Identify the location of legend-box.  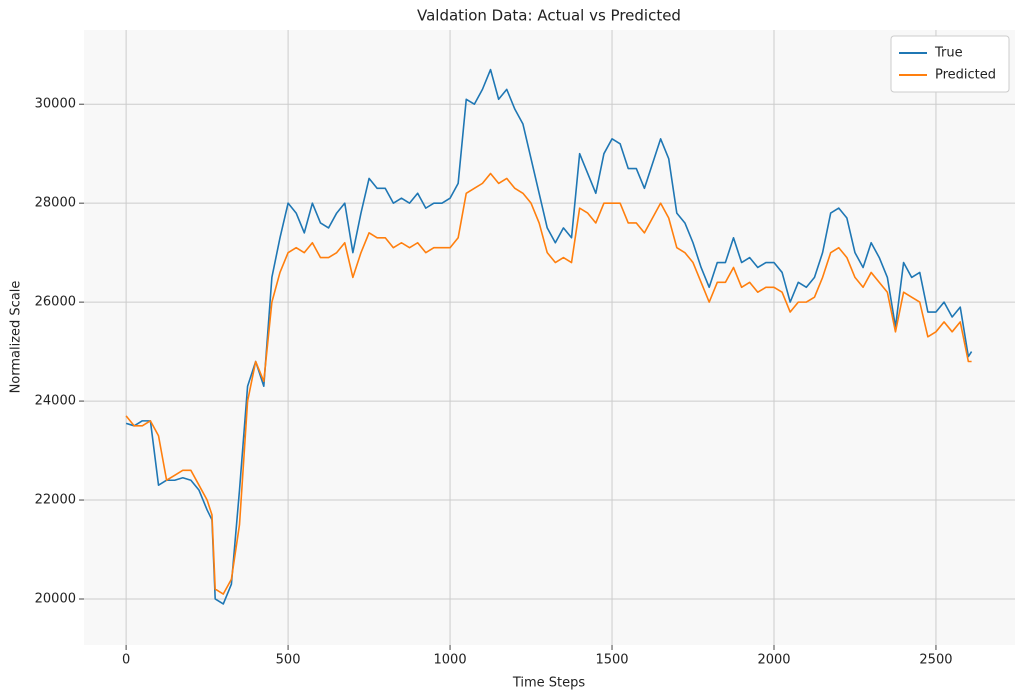
(950, 64).